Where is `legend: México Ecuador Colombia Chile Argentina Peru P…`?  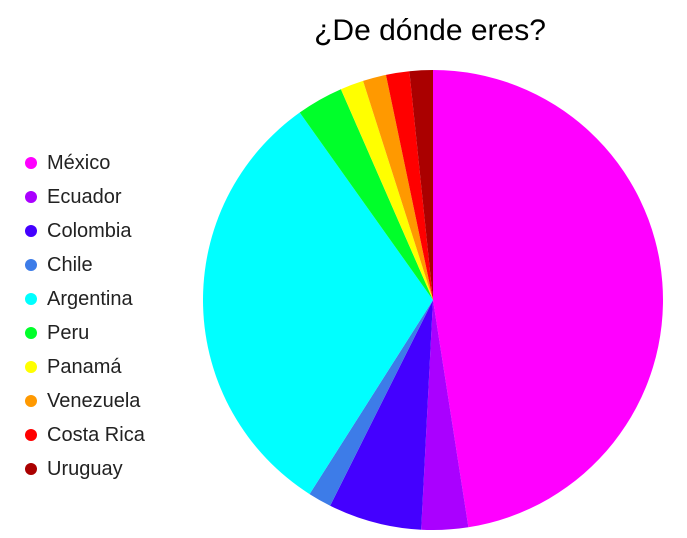 legend: México Ecuador Colombia Chile Argentina Peru P… is located at coordinates (85, 316).